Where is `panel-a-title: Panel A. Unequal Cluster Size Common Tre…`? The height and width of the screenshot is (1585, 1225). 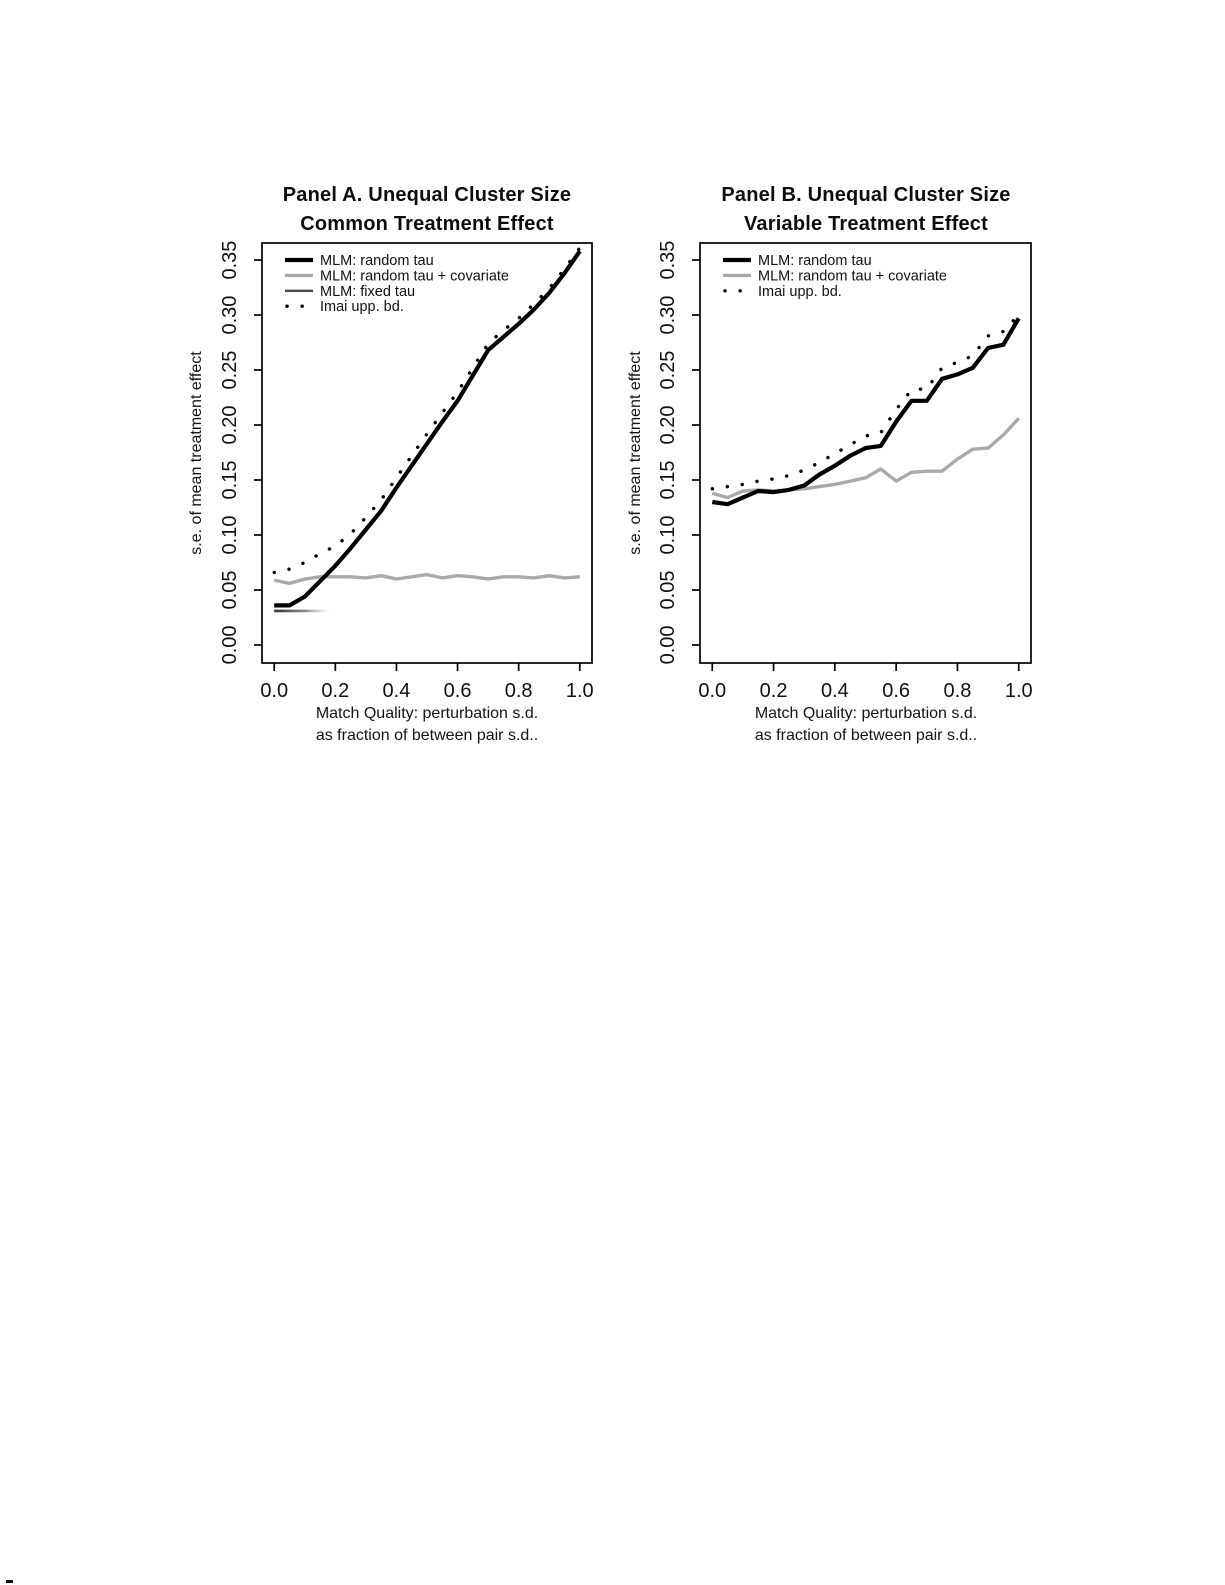
panel-a-title: Panel A. Unequal Cluster Size Common Tre… is located at coordinates (427, 210).